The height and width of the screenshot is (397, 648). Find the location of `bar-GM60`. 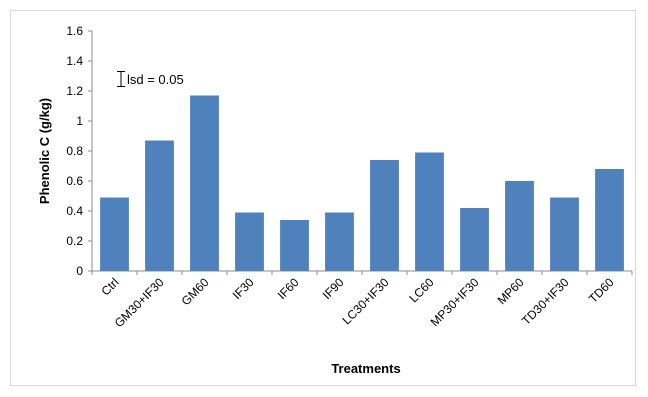

bar-GM60 is located at coordinates (204, 183).